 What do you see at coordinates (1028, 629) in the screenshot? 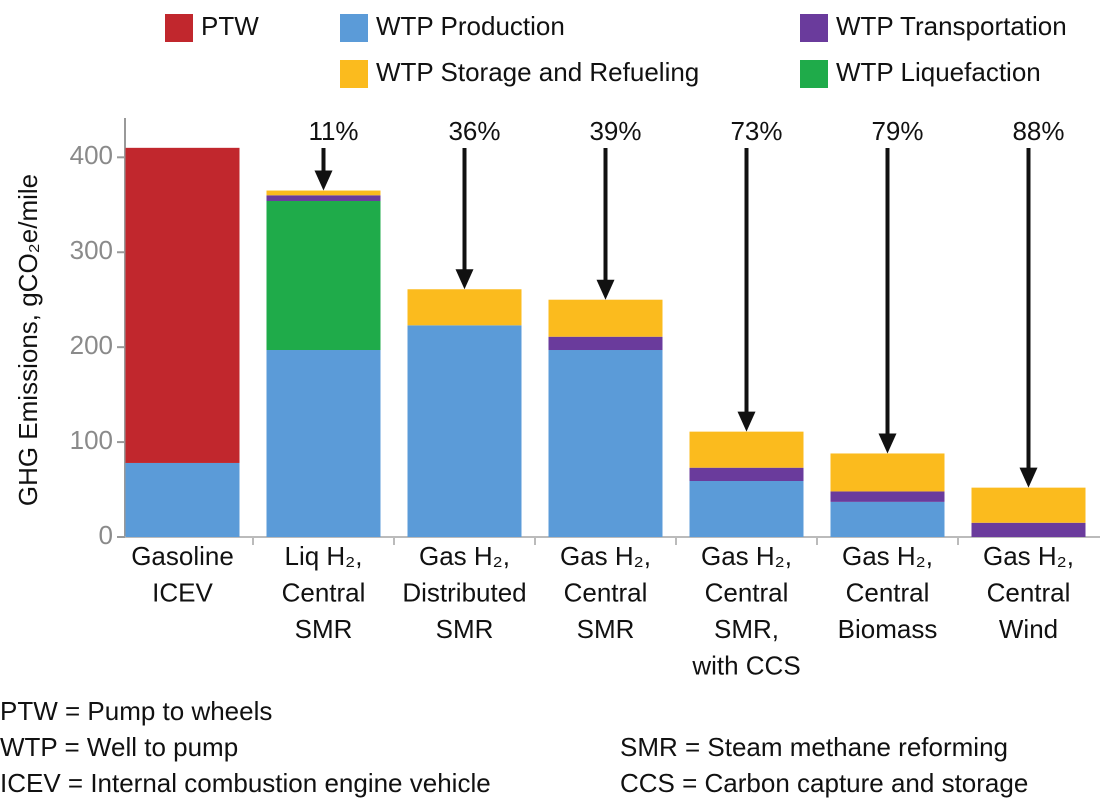
I see `x-tick-label: Wind` at bounding box center [1028, 629].